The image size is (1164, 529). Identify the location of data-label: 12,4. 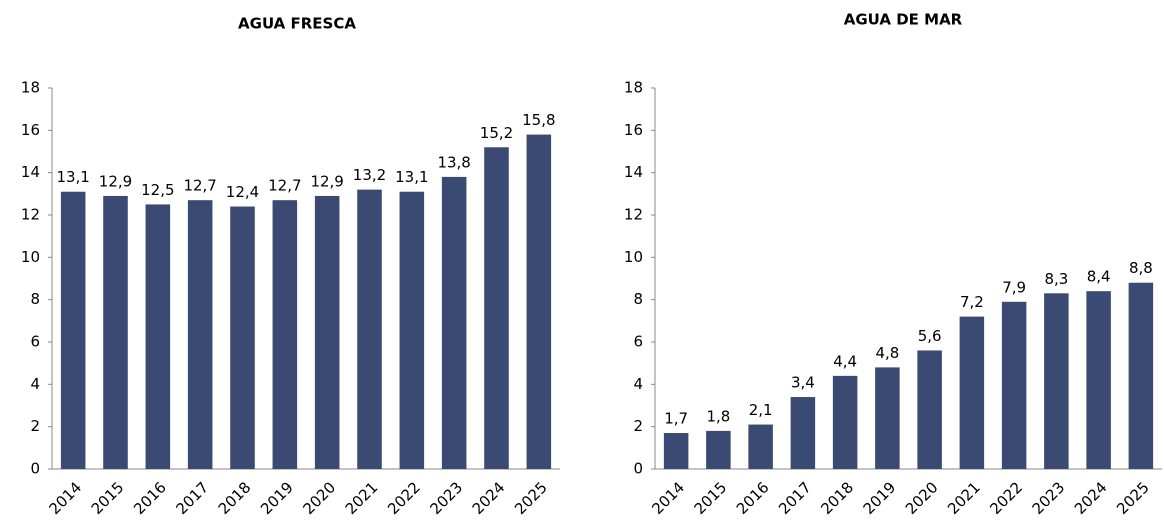
(242, 192).